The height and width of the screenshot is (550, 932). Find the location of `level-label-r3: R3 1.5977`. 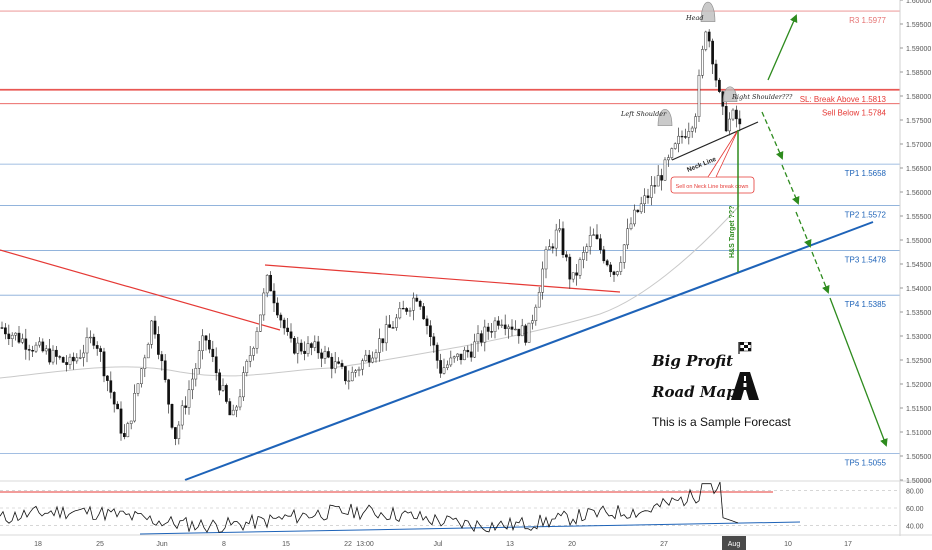

level-label-r3: R3 1.5977 is located at coordinates (867, 20).